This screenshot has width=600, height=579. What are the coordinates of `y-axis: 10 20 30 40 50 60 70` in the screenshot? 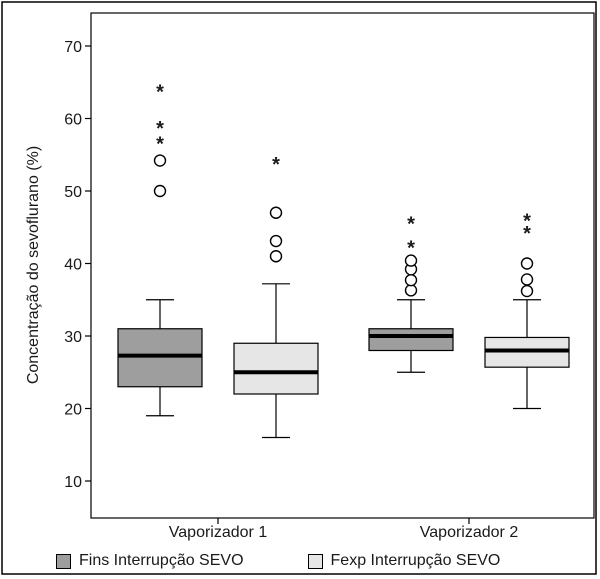 It's located at (77, 265).